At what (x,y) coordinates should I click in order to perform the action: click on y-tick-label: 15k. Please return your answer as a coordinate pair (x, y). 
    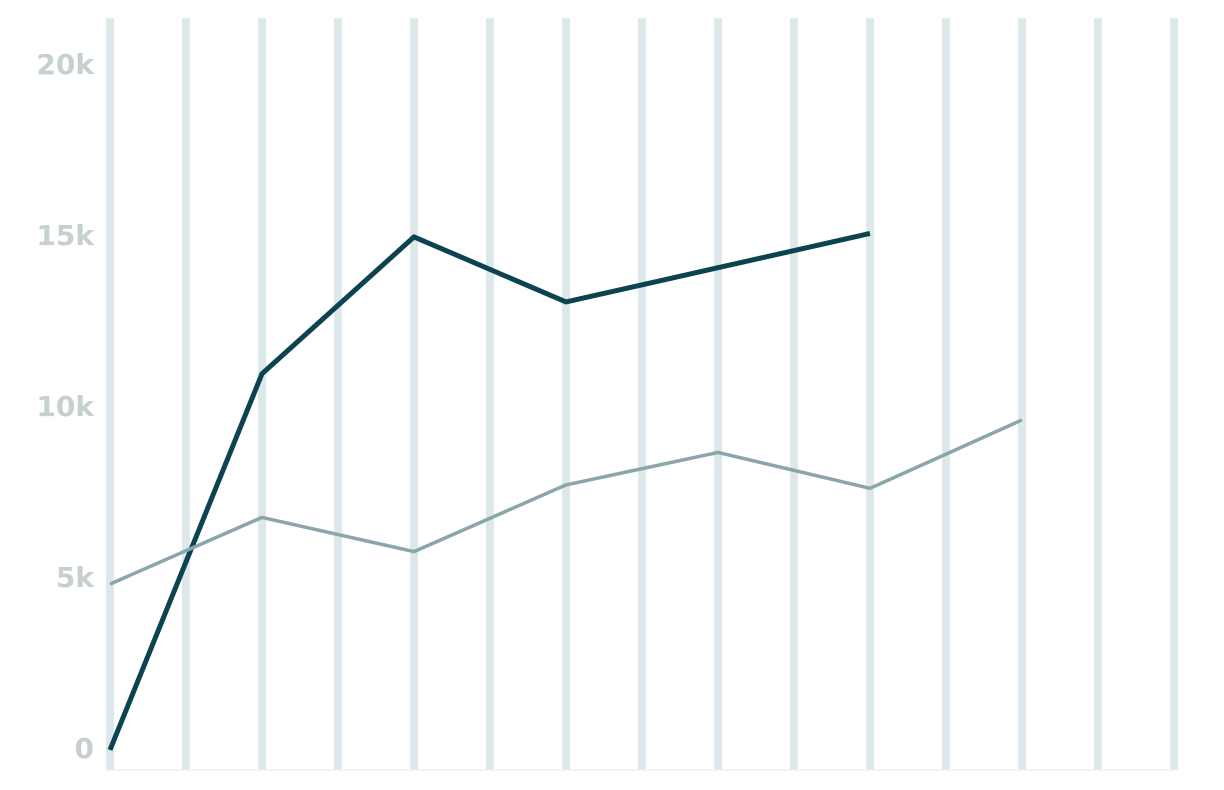
    Looking at the image, I should click on (65, 235).